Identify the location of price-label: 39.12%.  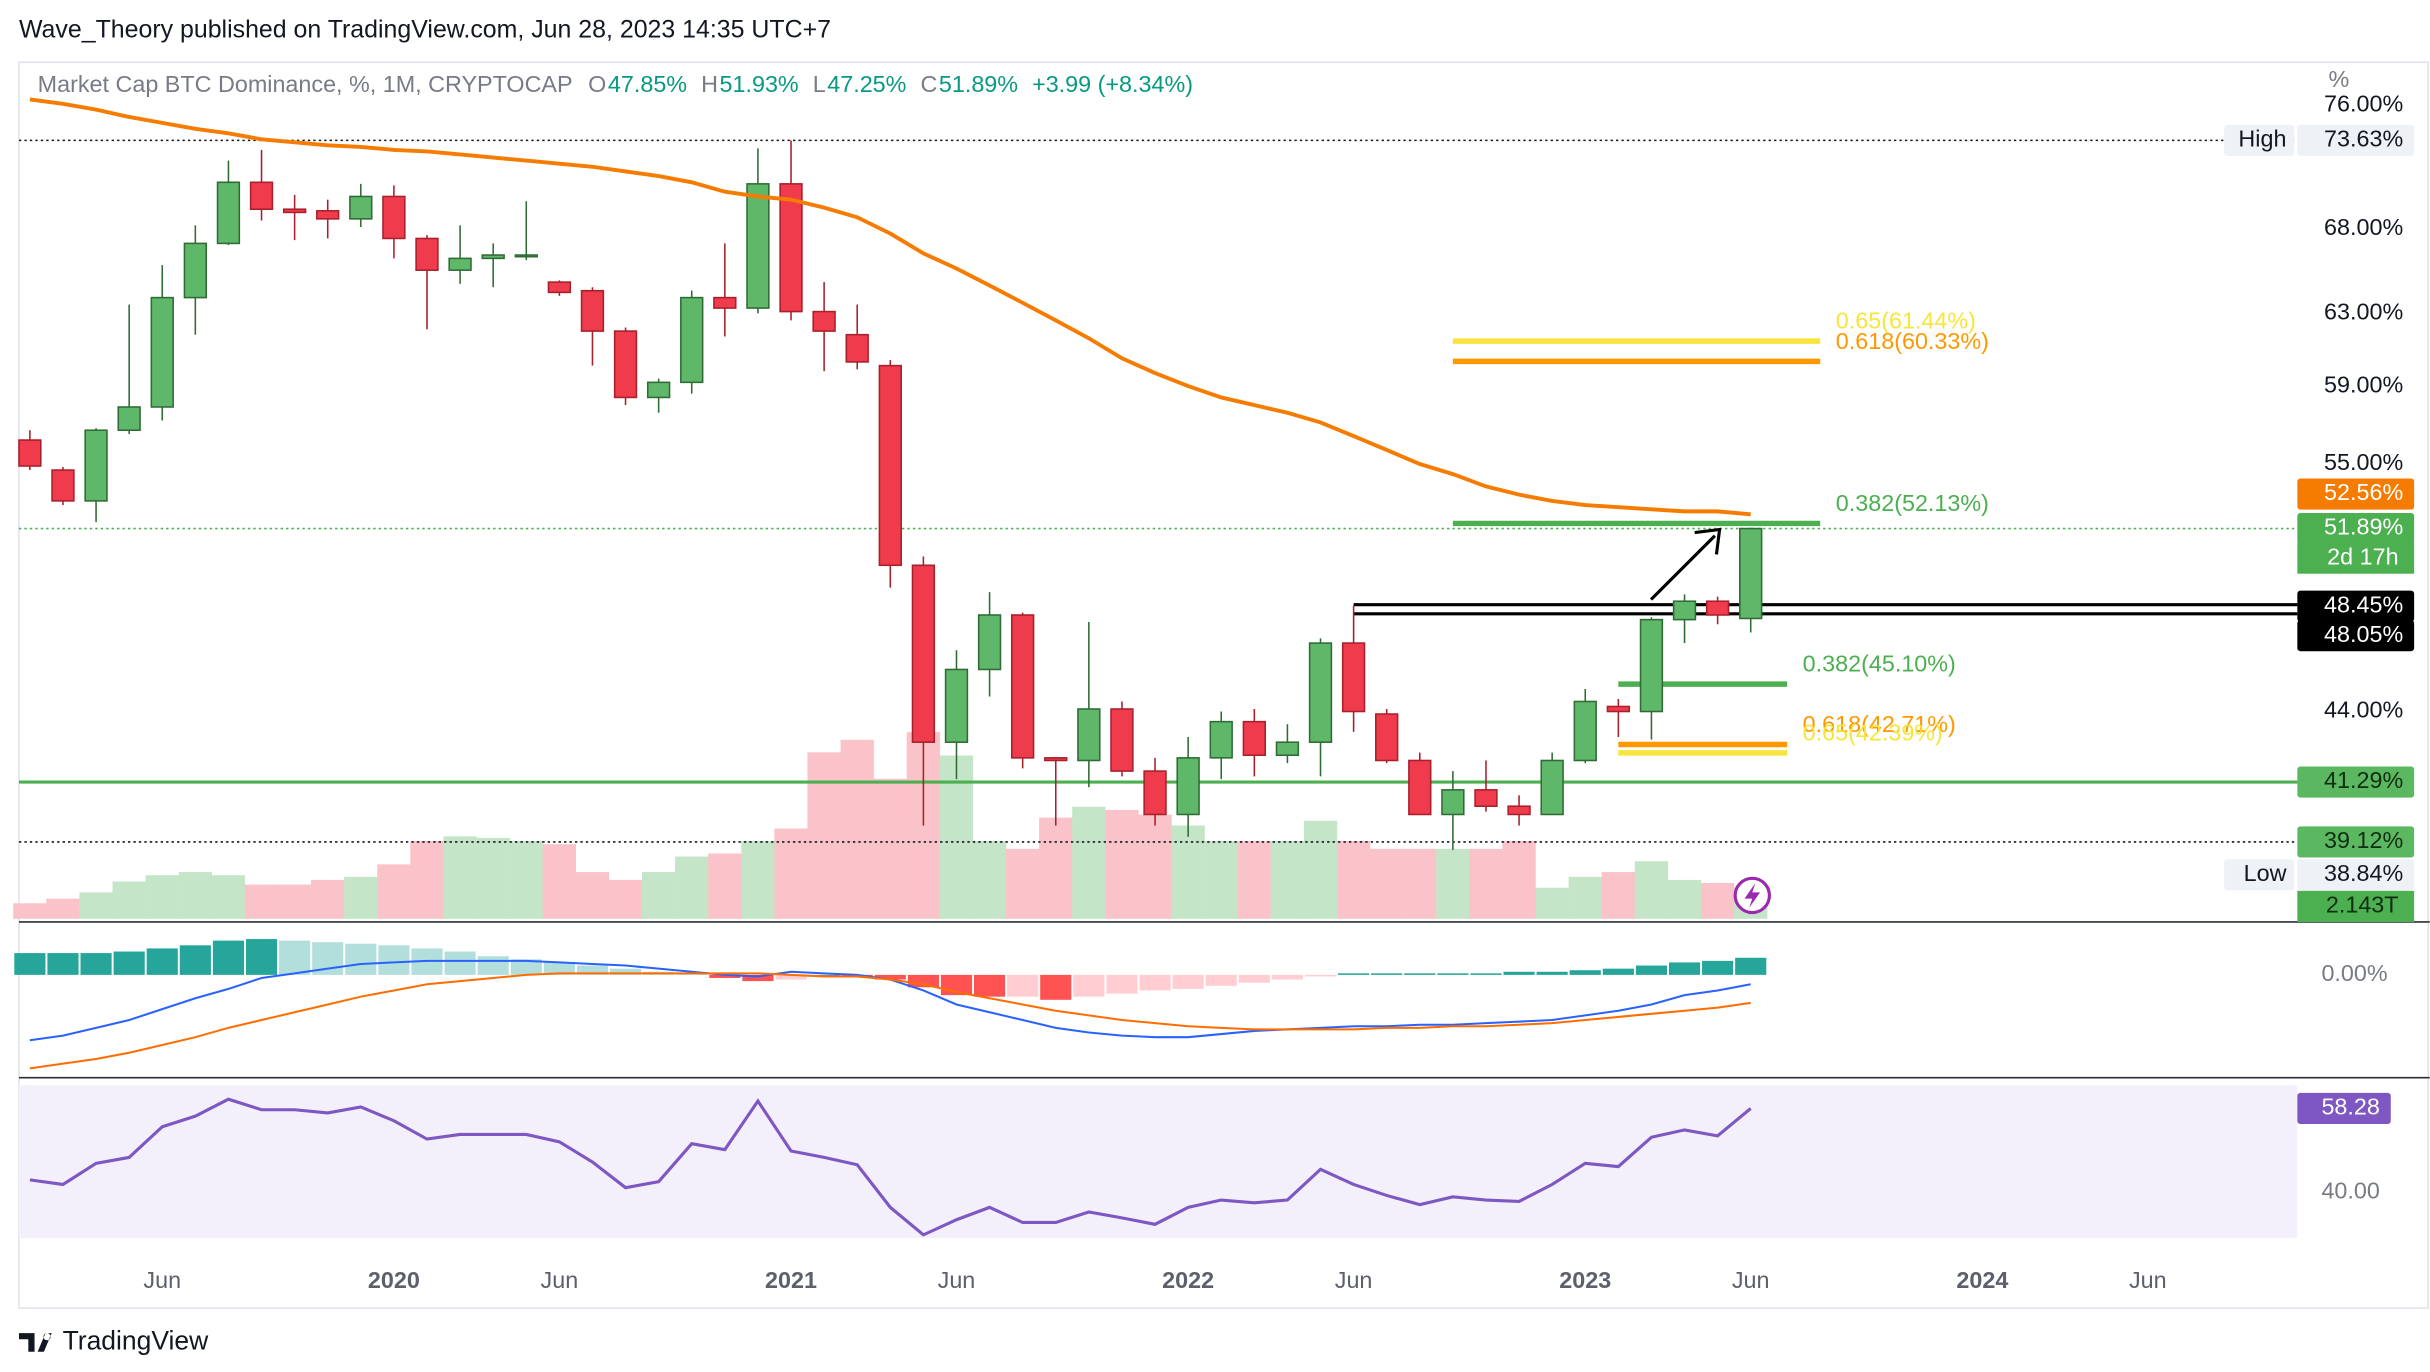
(2363, 840).